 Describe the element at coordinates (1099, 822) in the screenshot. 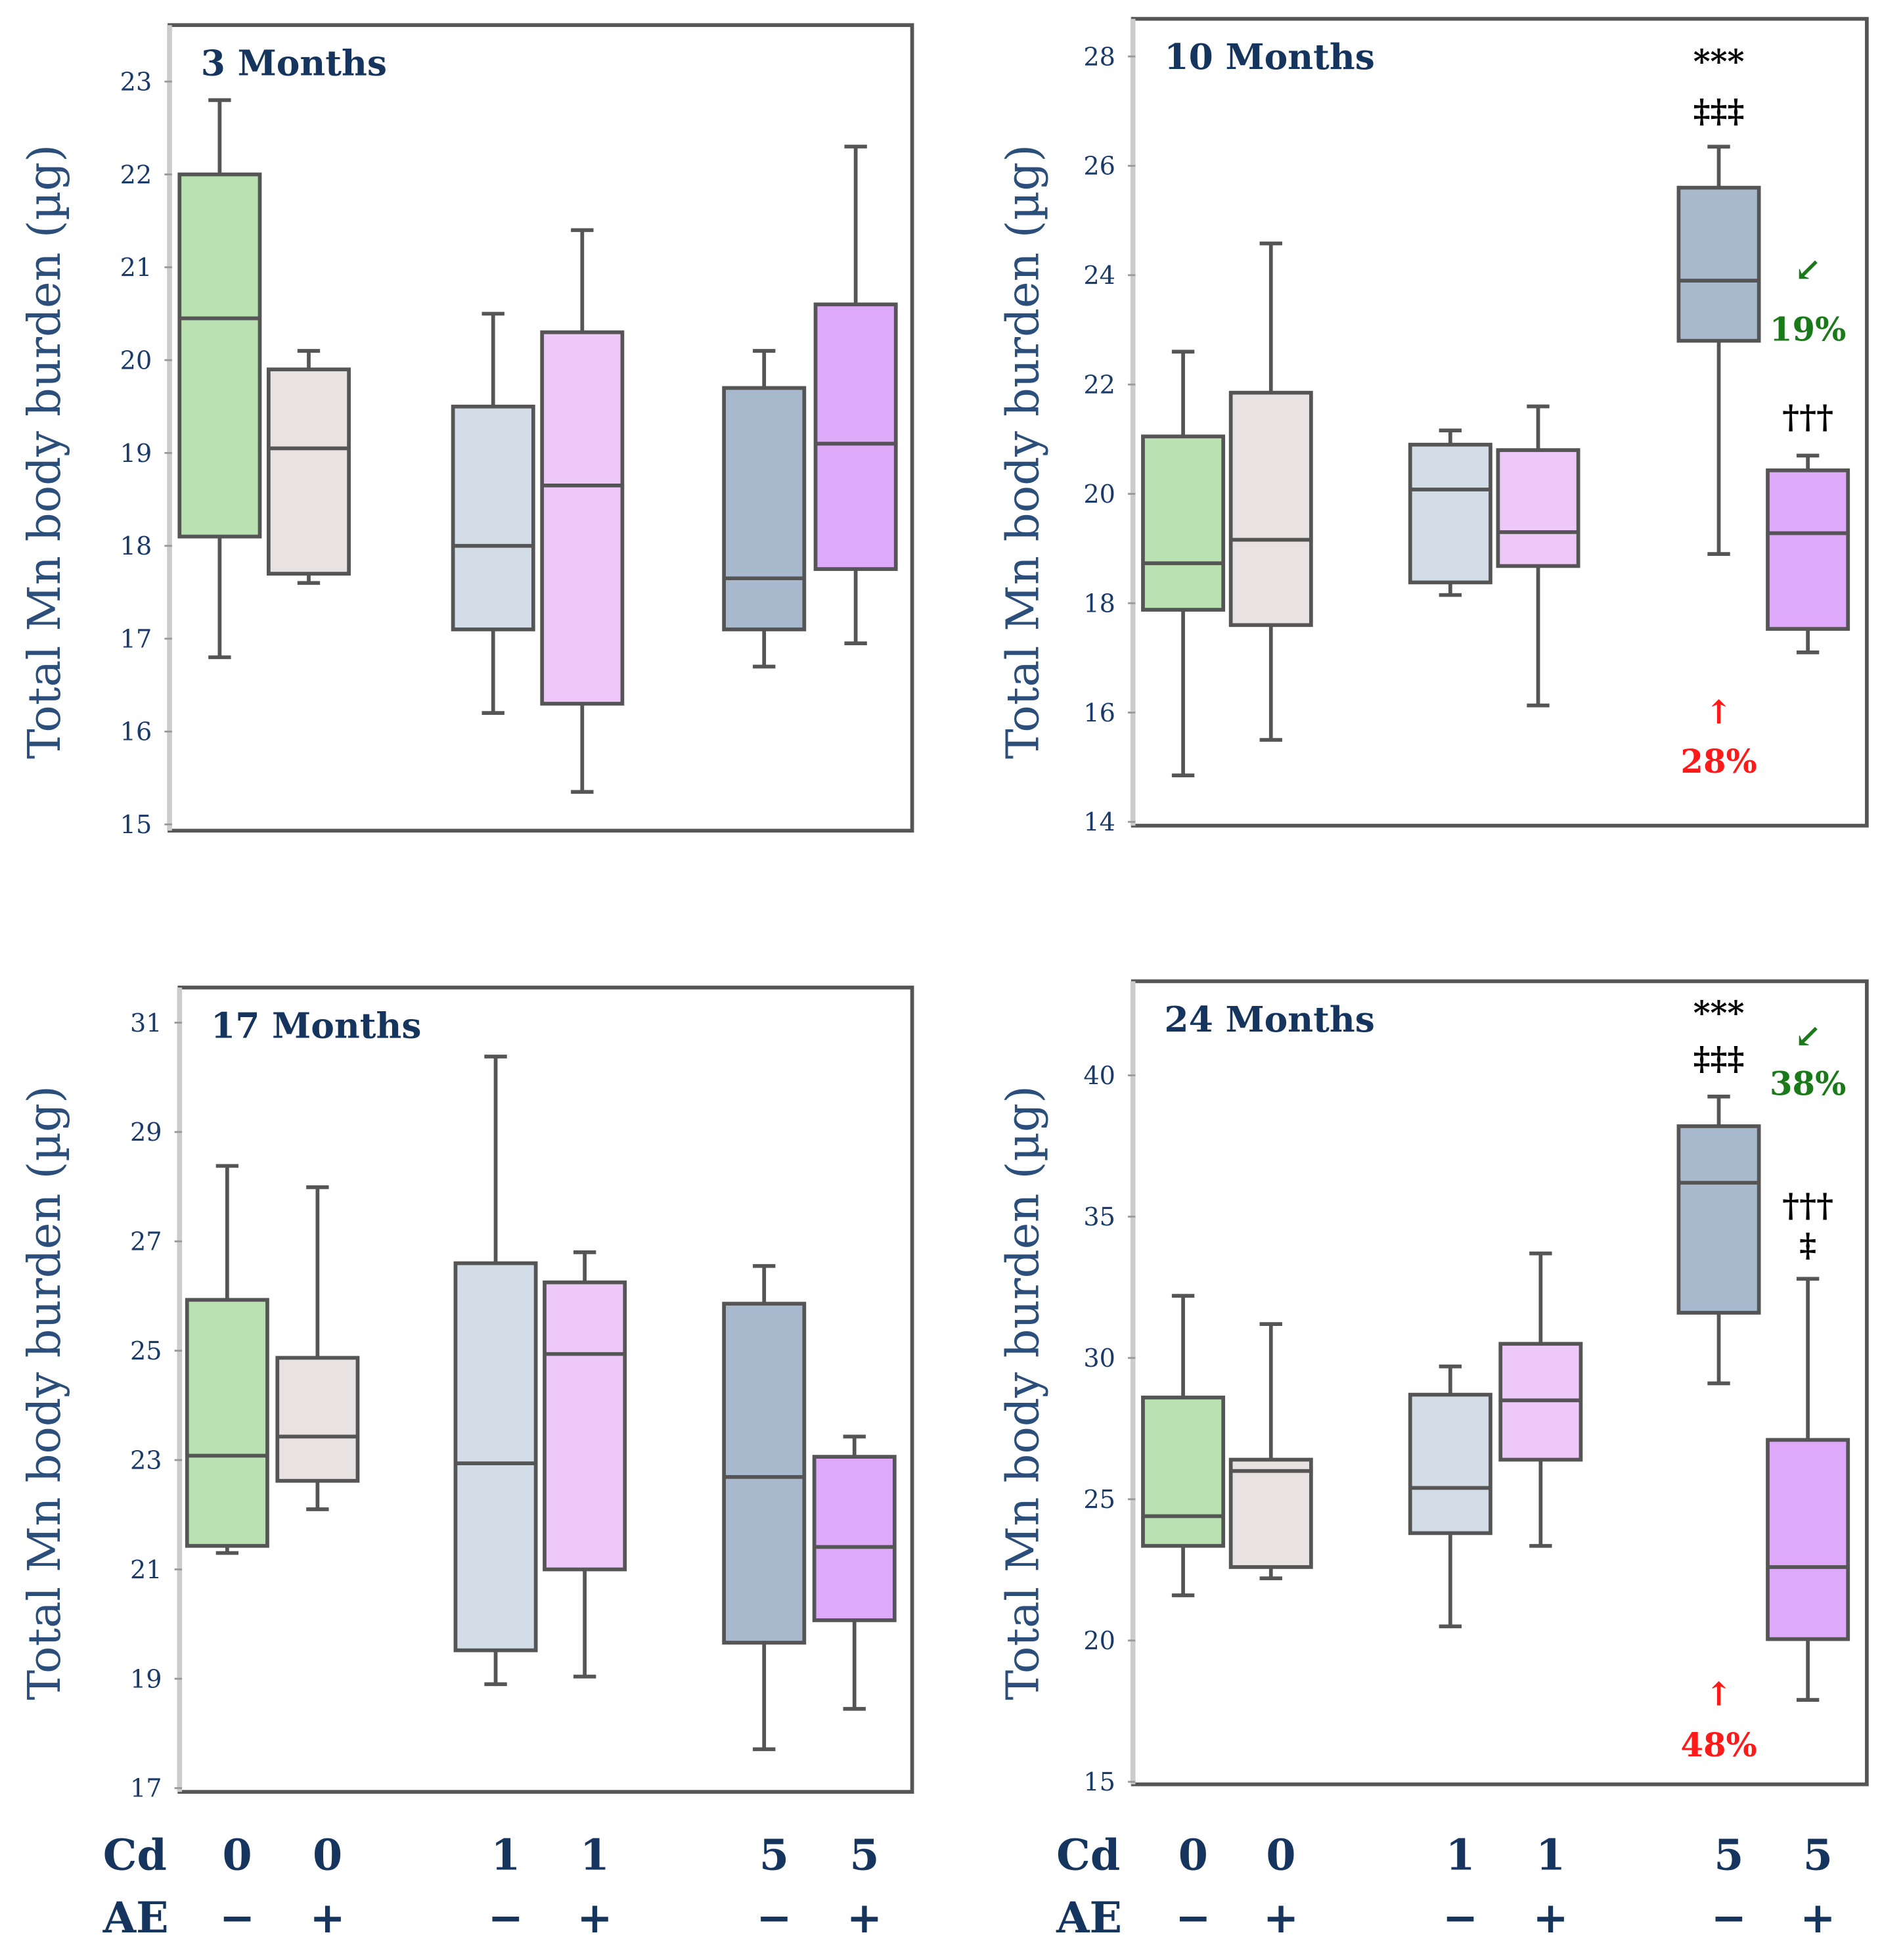

I see `y-tick-label: 14` at that location.